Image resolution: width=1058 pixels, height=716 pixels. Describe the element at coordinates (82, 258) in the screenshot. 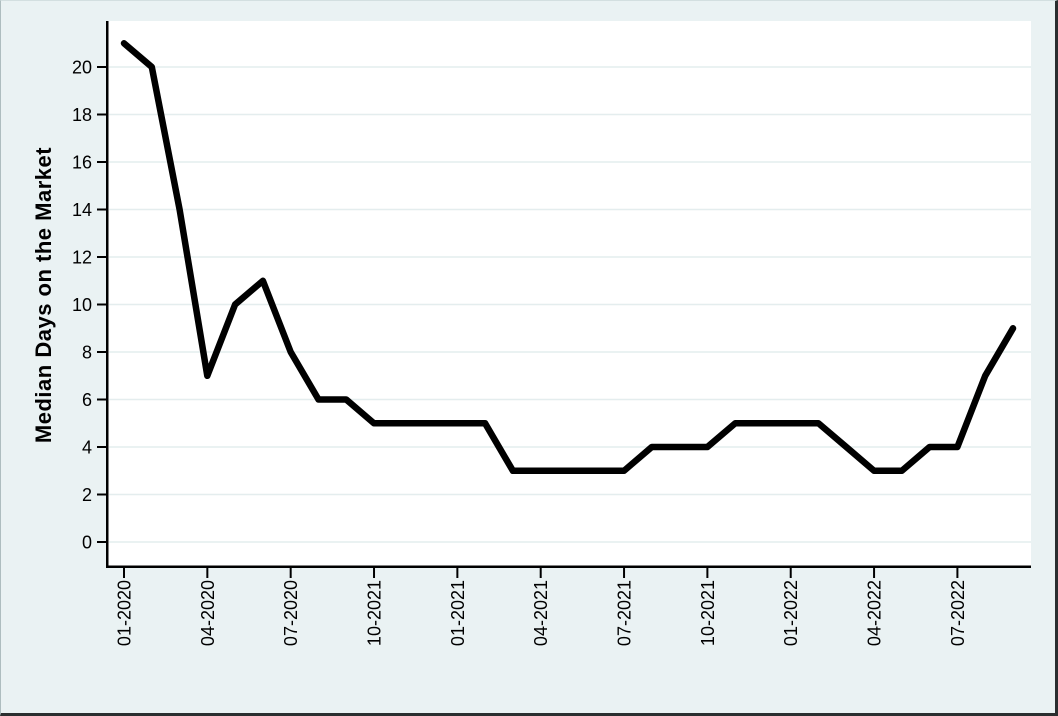

I see `y-tick-label: 12` at that location.